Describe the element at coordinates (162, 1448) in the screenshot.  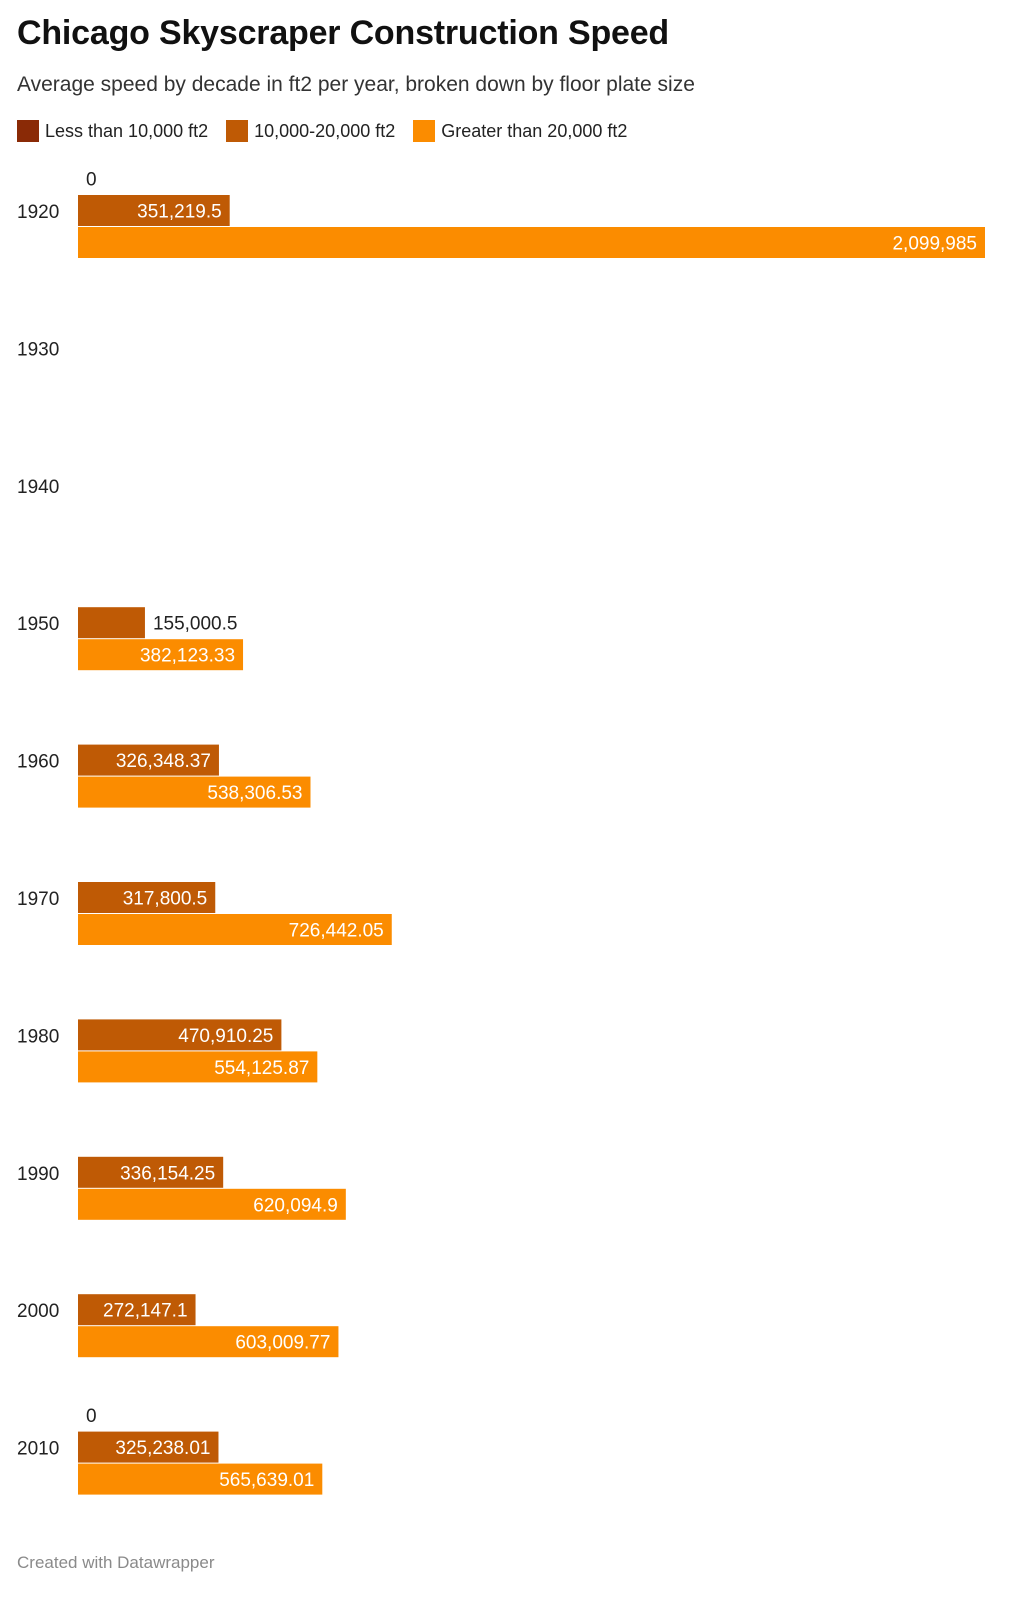
I see `data-label: 325,238.01` at that location.